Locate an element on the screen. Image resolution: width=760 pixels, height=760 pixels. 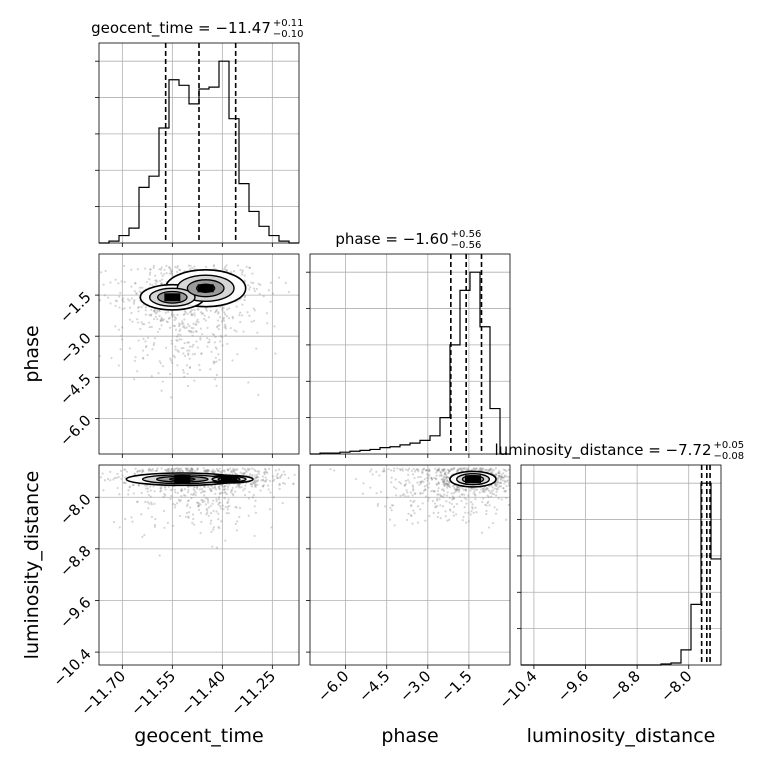
x-tick-label: −4.5 is located at coordinates (374, 686).